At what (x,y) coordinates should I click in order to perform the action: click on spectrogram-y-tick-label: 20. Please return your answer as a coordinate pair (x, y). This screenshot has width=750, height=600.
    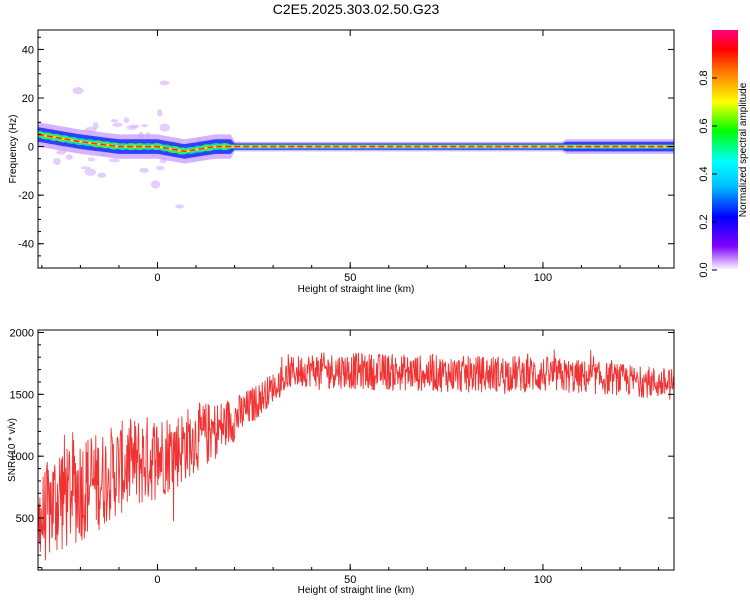
    Looking at the image, I should click on (28, 99).